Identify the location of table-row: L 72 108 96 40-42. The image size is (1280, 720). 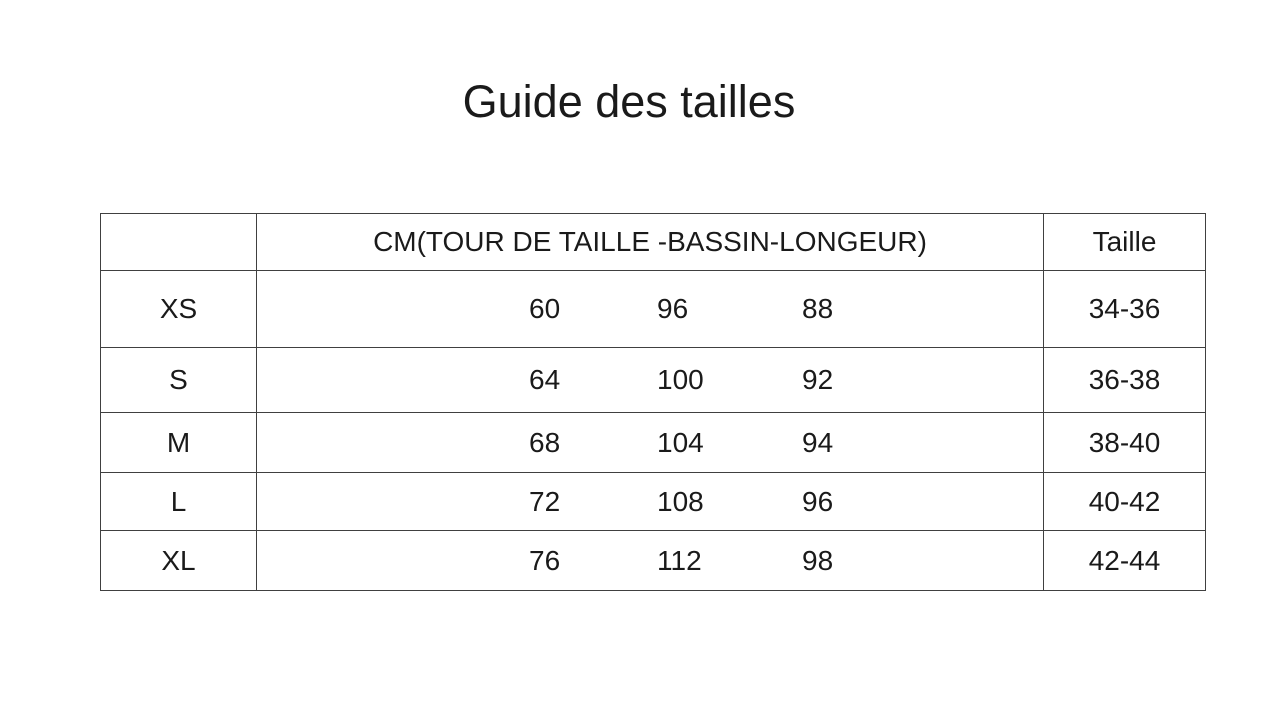
(653, 501).